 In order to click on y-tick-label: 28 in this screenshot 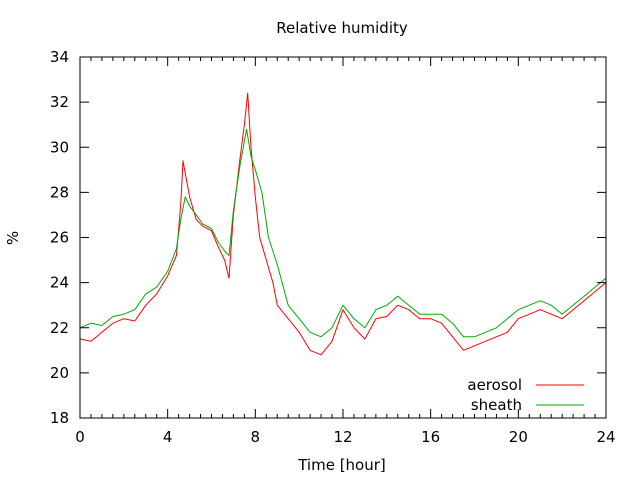, I will do `click(59, 192)`.